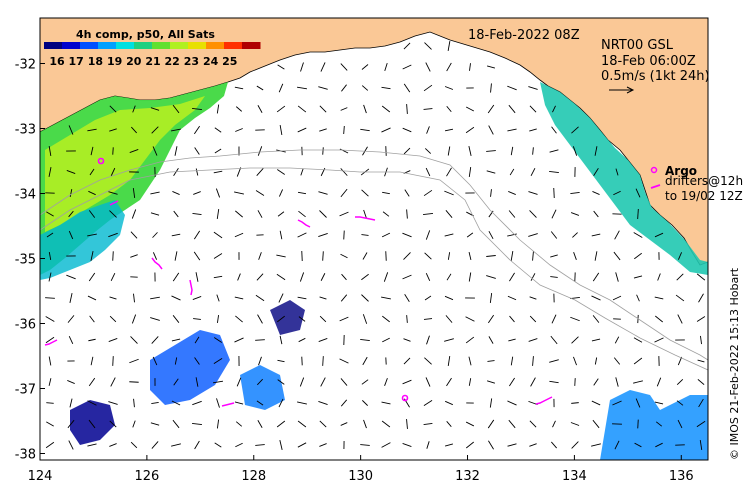 This screenshot has height=496, width=750. I want to click on longitude-axis: 124 126 128 130 132 134 136, so click(361, 469).